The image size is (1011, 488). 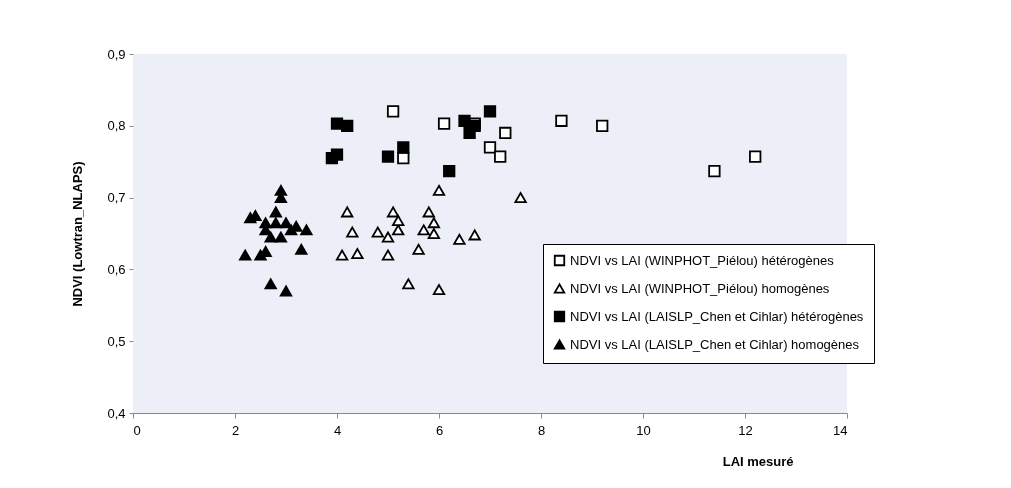 What do you see at coordinates (116, 341) in the screenshot?
I see `y-tick-label: 0,5` at bounding box center [116, 341].